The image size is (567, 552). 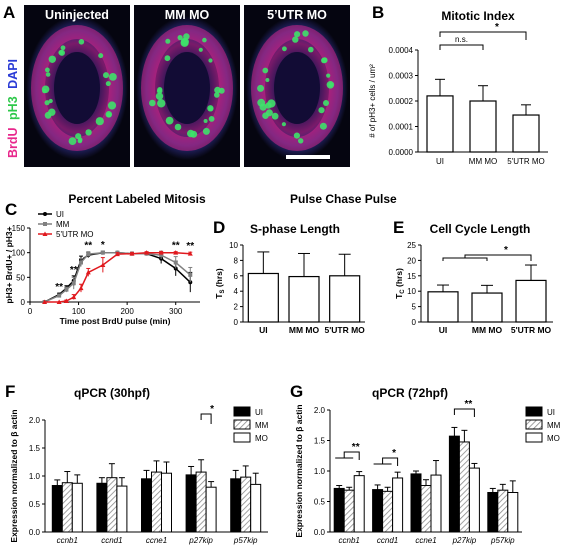 I want to click on channel-labels: BrdU pH3 DAPI, so click(x=13, y=108).